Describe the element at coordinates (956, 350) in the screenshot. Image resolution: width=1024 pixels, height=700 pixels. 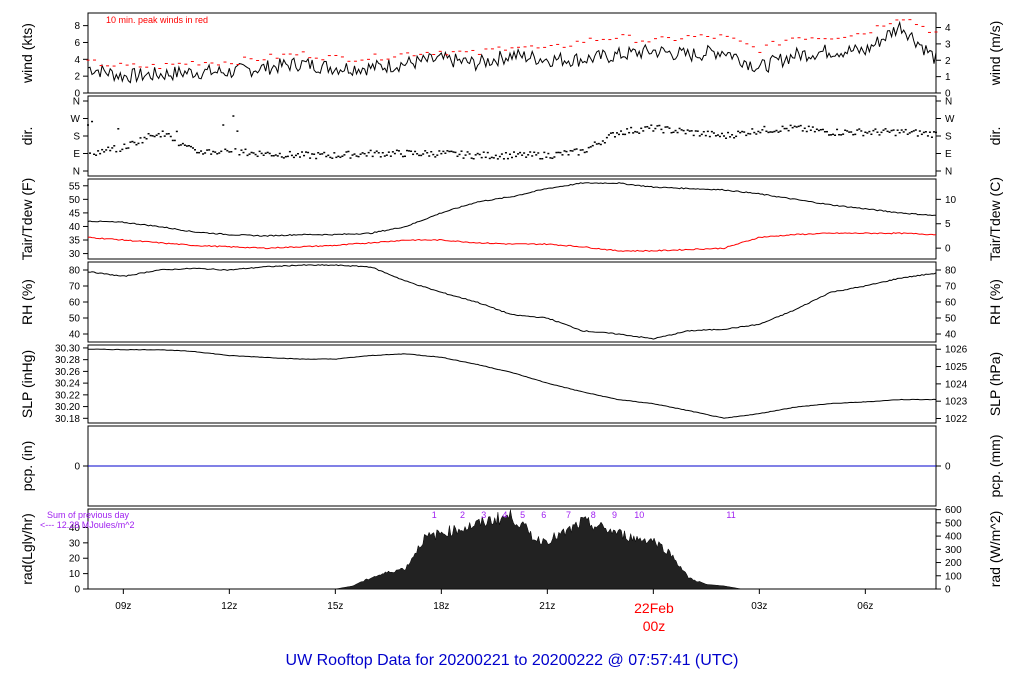
I see `tick-label-right: 1026` at that location.